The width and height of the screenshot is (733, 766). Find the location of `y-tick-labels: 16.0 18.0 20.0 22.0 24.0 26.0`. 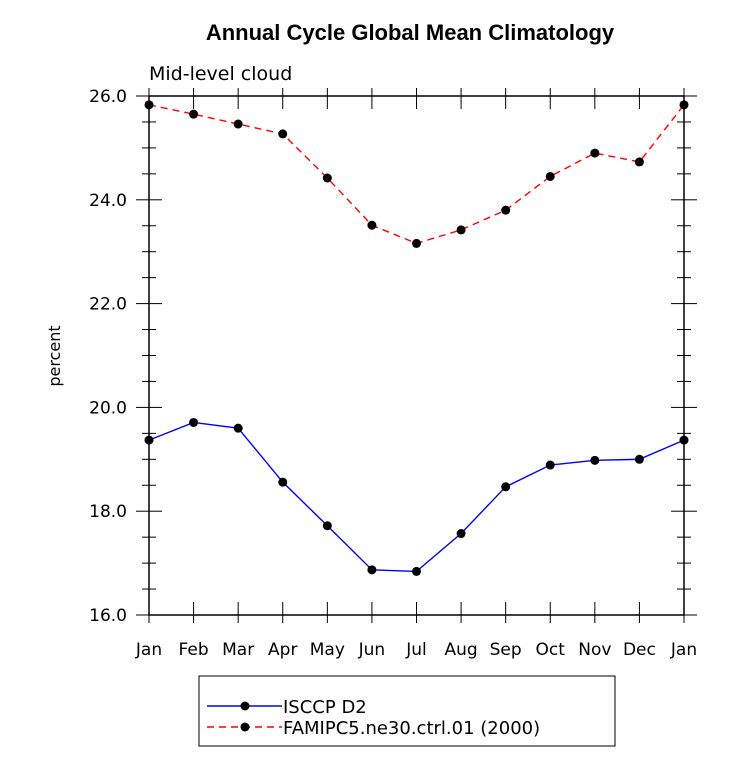

y-tick-labels: 16.0 18.0 20.0 22.0 24.0 26.0 is located at coordinates (108, 356).